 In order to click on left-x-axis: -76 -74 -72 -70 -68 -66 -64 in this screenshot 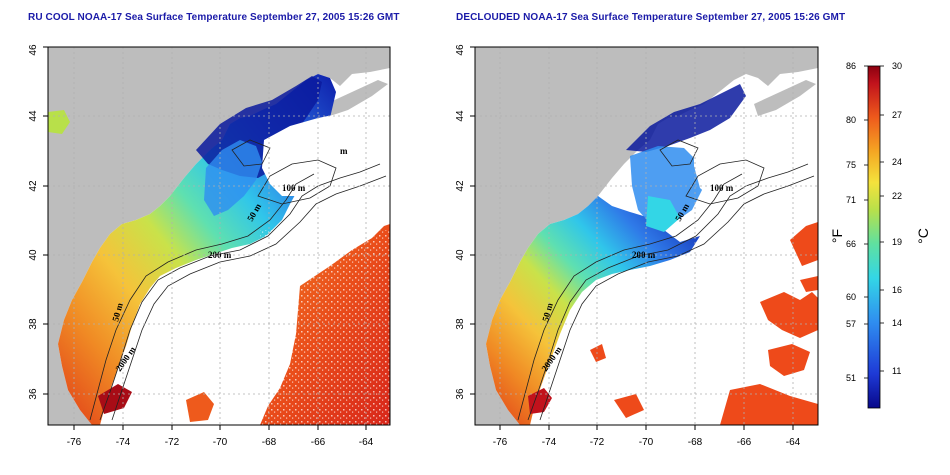, I will do `click(220, 436)`.